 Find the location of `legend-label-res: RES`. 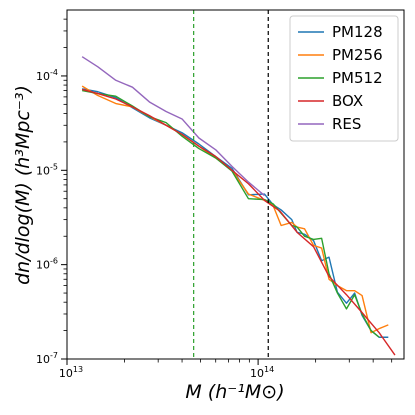

legend-label-res: RES is located at coordinates (346, 124).